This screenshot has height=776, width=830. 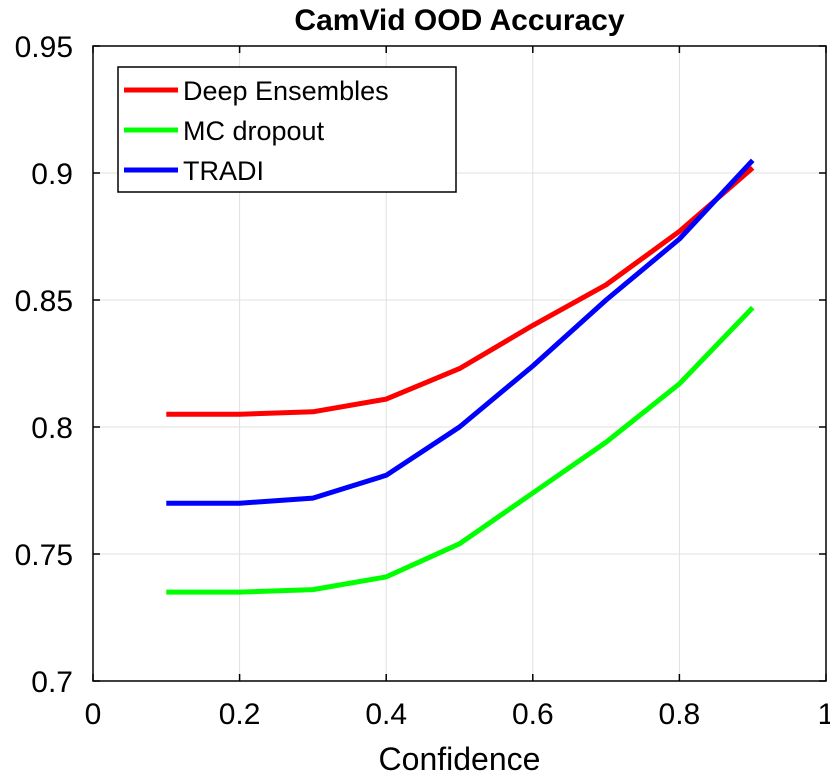 What do you see at coordinates (44, 47) in the screenshot?
I see `y-tick-label: 0.95` at bounding box center [44, 47].